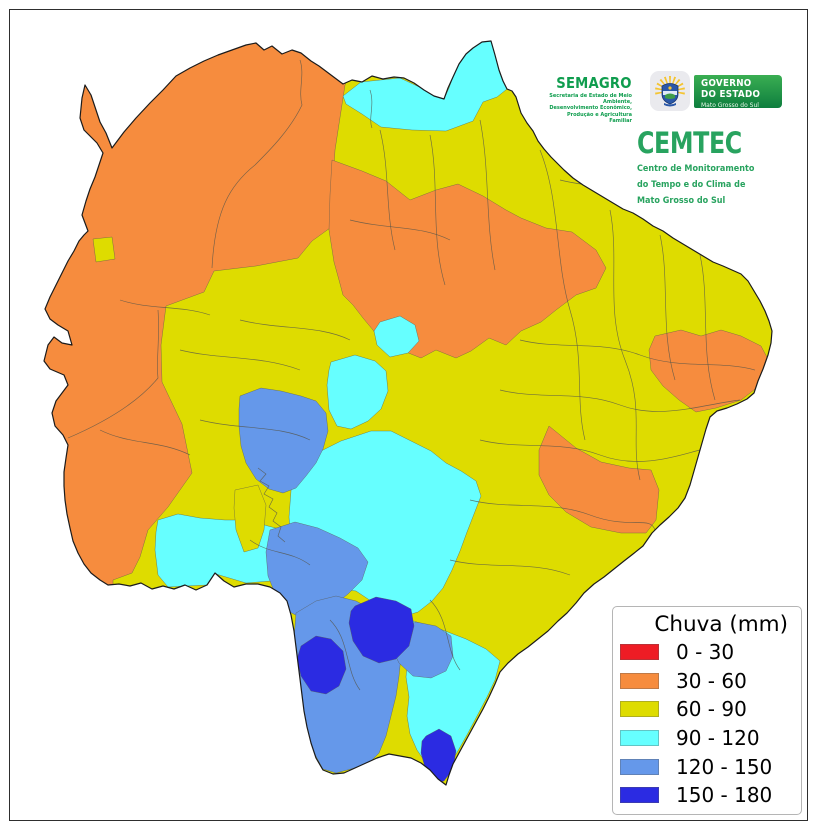  I want to click on legend-item: 0 - 30, so click(710, 652).